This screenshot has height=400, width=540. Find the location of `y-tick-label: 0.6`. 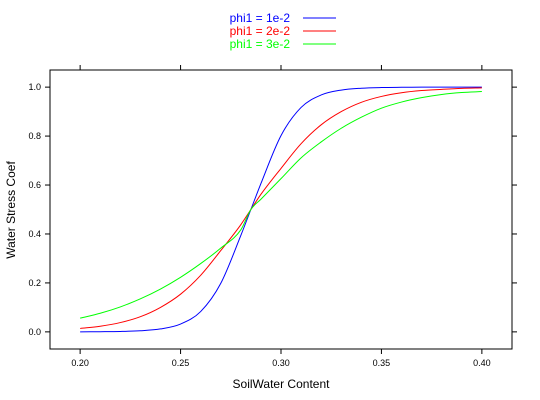

y-tick-label: 0.6 is located at coordinates (34, 185).